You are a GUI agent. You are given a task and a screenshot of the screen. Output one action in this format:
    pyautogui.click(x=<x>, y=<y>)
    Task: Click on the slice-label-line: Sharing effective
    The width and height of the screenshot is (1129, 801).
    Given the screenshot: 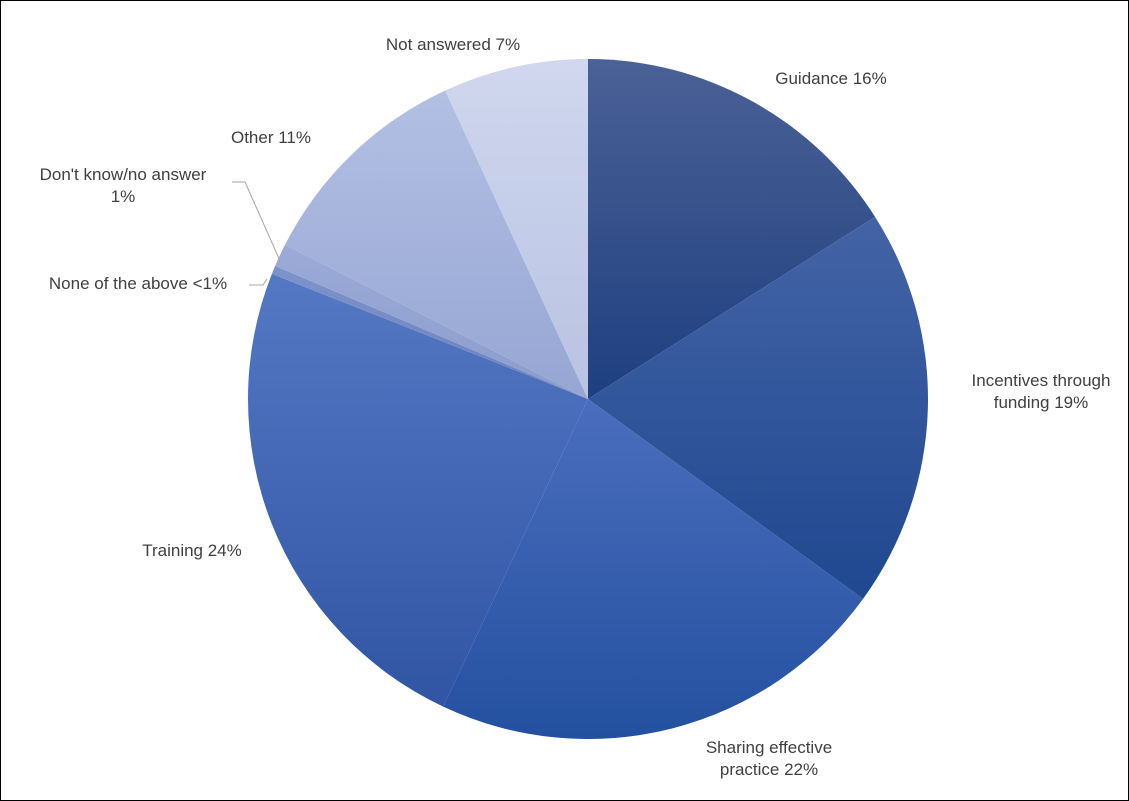 What is the action you would take?
    pyautogui.click(x=769, y=747)
    